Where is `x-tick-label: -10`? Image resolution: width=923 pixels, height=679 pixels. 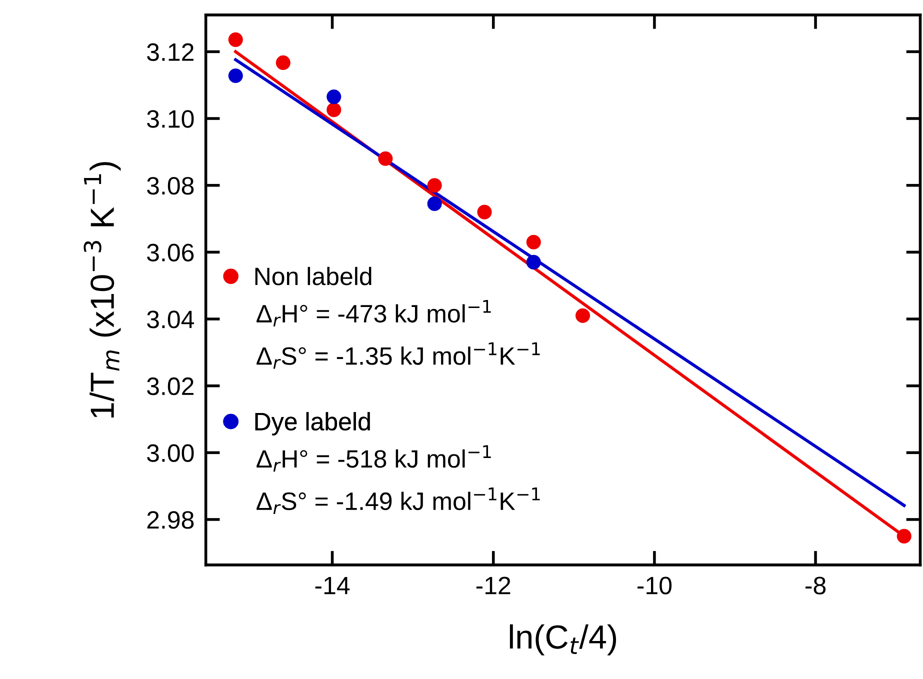 x-tick-label: -10 is located at coordinates (654, 585).